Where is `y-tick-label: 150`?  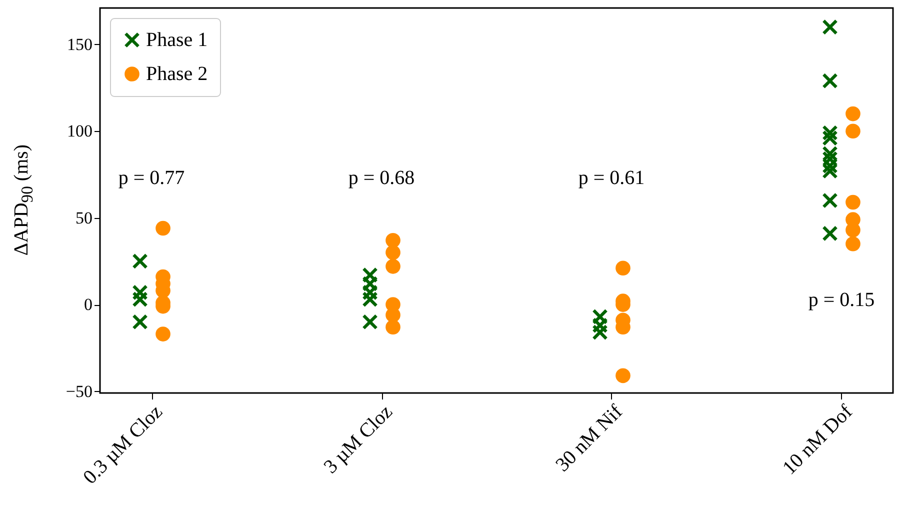
y-tick-label: 150 is located at coordinates (79, 44).